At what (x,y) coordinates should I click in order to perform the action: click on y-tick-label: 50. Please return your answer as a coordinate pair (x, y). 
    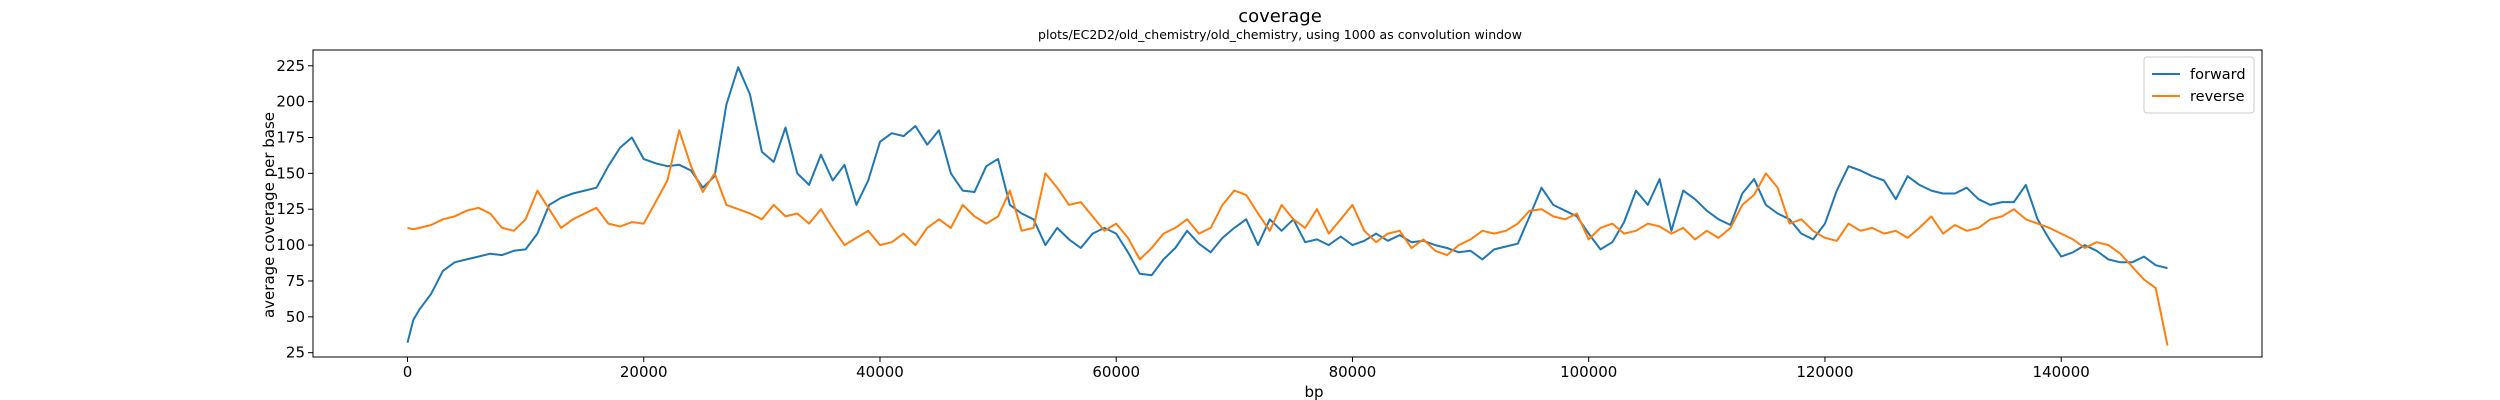
    Looking at the image, I should click on (295, 317).